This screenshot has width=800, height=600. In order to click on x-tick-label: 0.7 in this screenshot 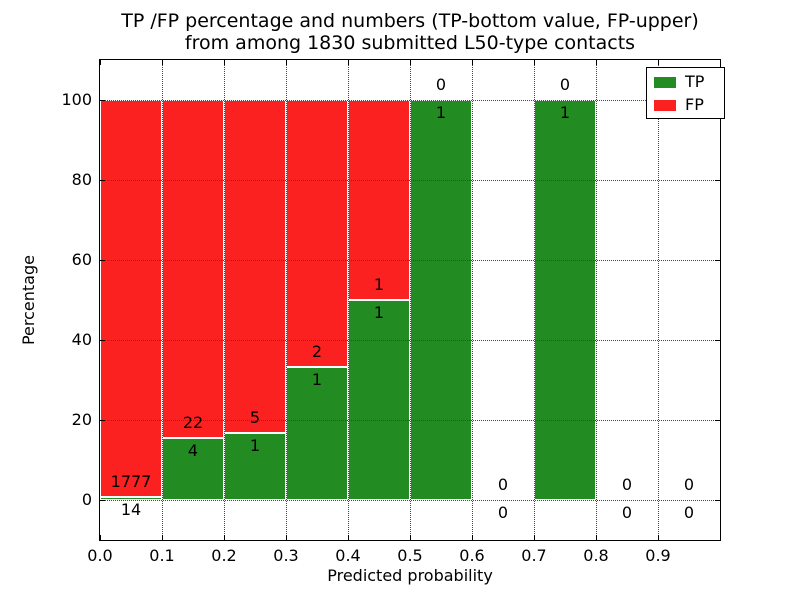, I will do `click(534, 555)`.